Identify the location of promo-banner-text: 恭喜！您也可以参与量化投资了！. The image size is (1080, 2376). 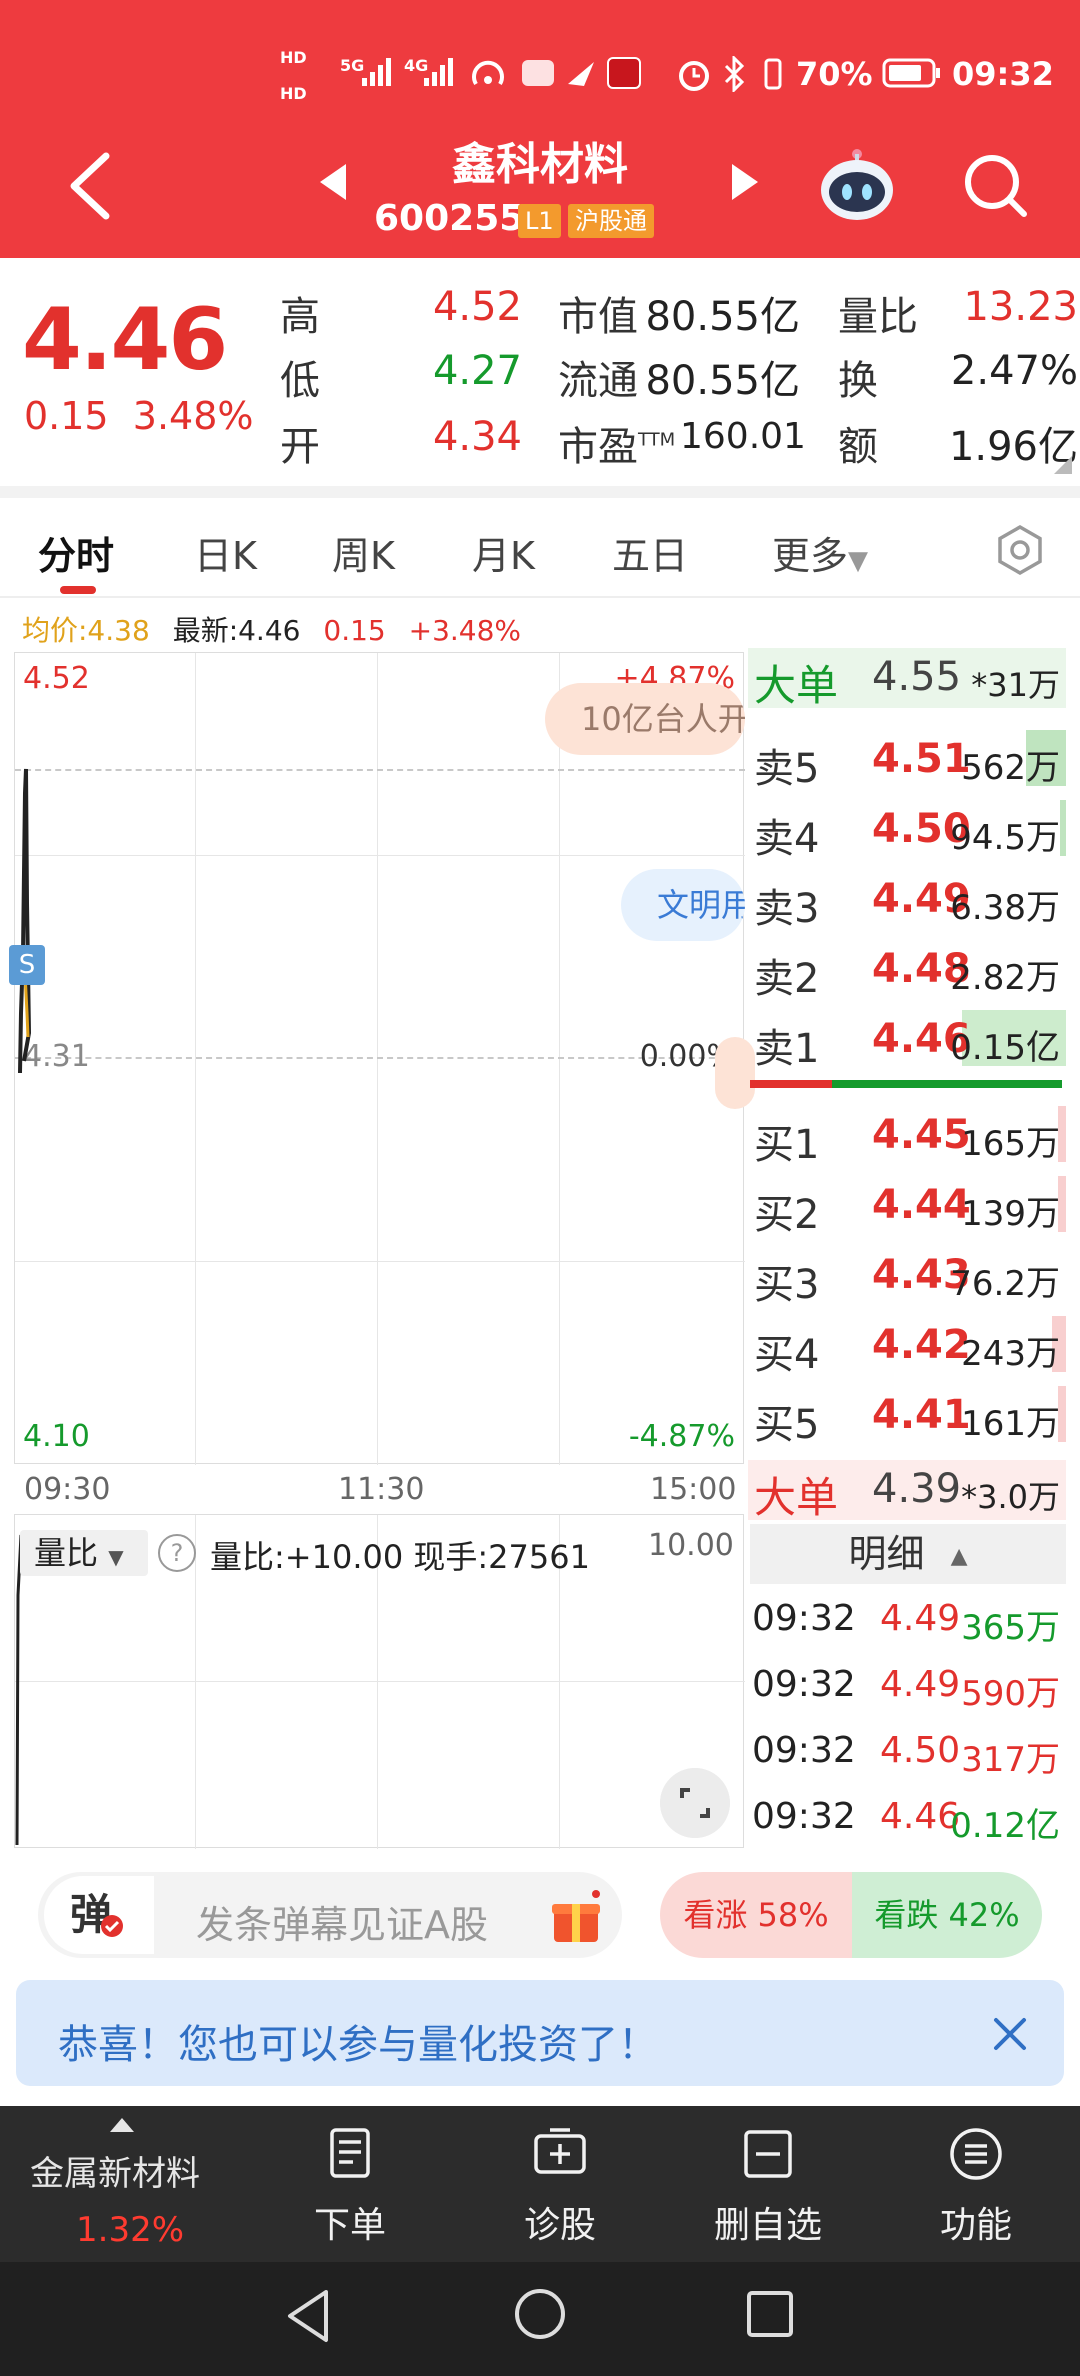
(358, 2045).